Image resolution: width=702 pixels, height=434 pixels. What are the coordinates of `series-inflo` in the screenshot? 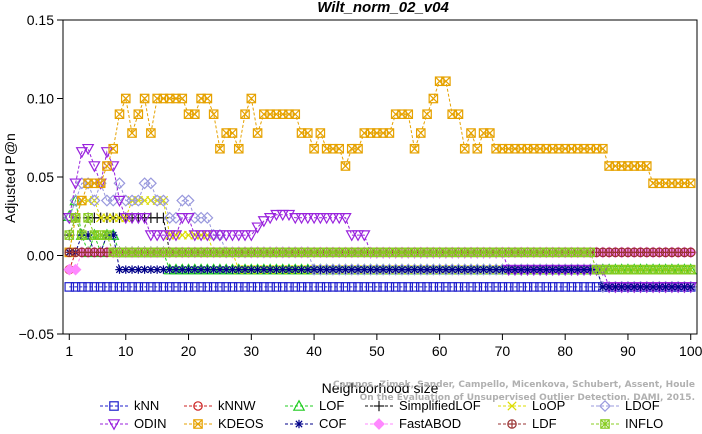 It's located at (380, 244).